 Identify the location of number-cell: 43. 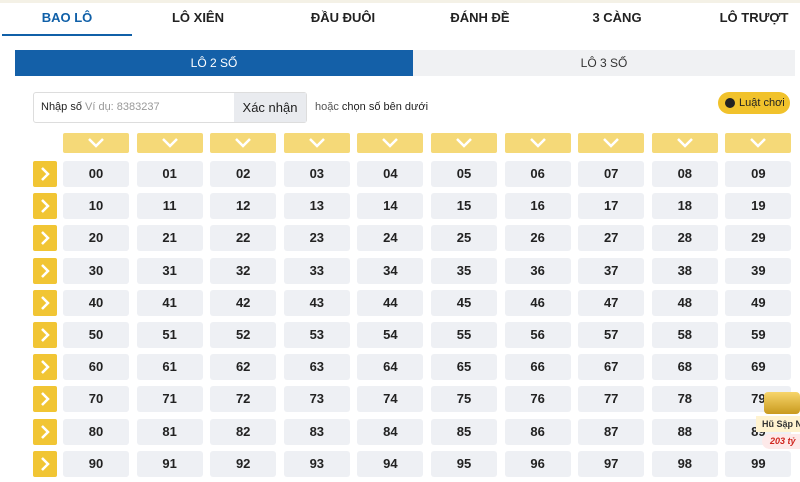
(316, 302).